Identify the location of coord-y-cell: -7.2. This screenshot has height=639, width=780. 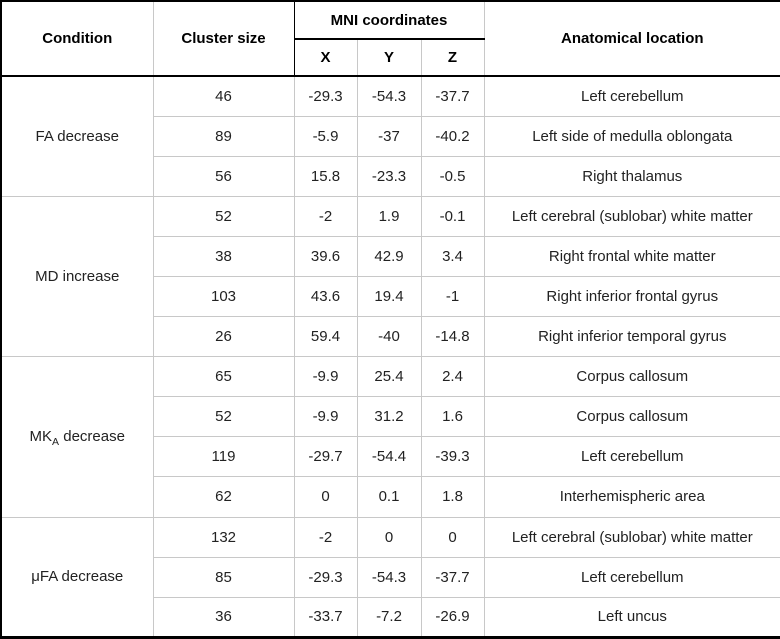
(389, 617).